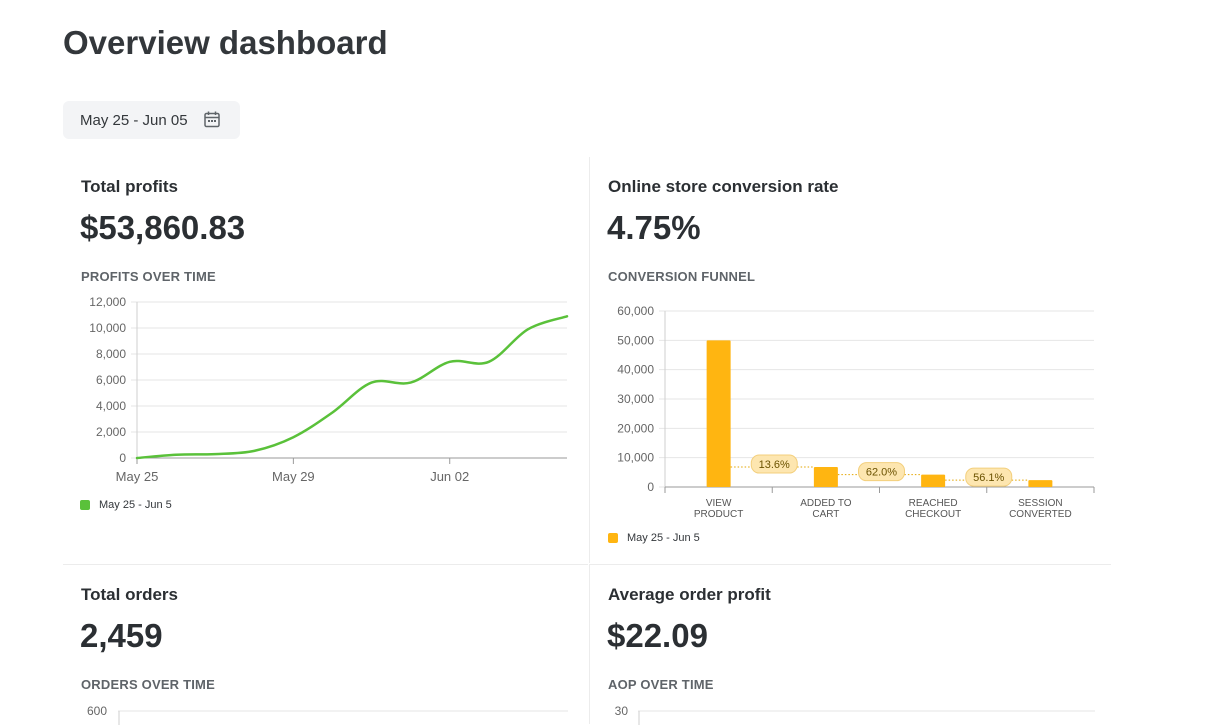 The width and height of the screenshot is (1208, 725). What do you see at coordinates (148, 276) in the screenshot?
I see `card-subtitle: PROFITS OVER TIME` at bounding box center [148, 276].